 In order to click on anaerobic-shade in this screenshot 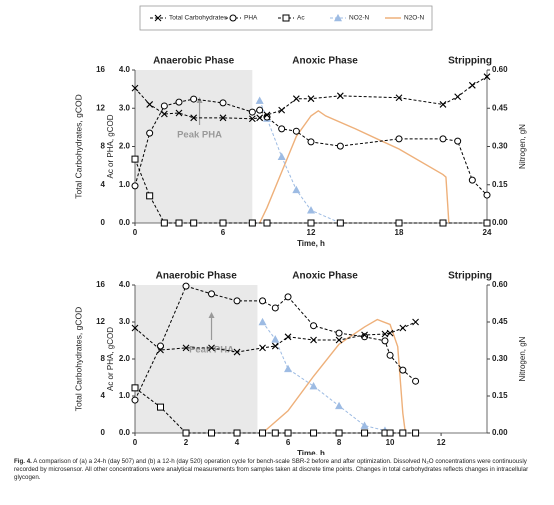, I will do `click(196, 359)`.